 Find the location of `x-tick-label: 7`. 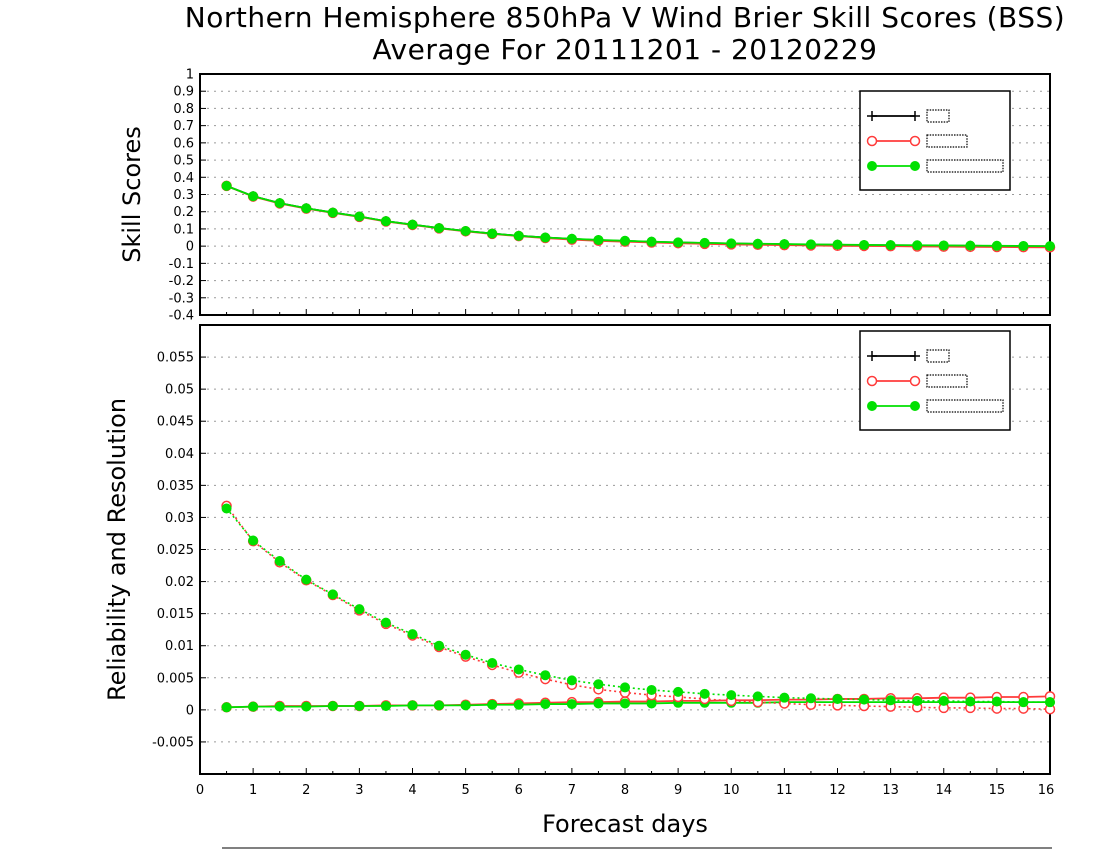

x-tick-label: 7 is located at coordinates (572, 790).